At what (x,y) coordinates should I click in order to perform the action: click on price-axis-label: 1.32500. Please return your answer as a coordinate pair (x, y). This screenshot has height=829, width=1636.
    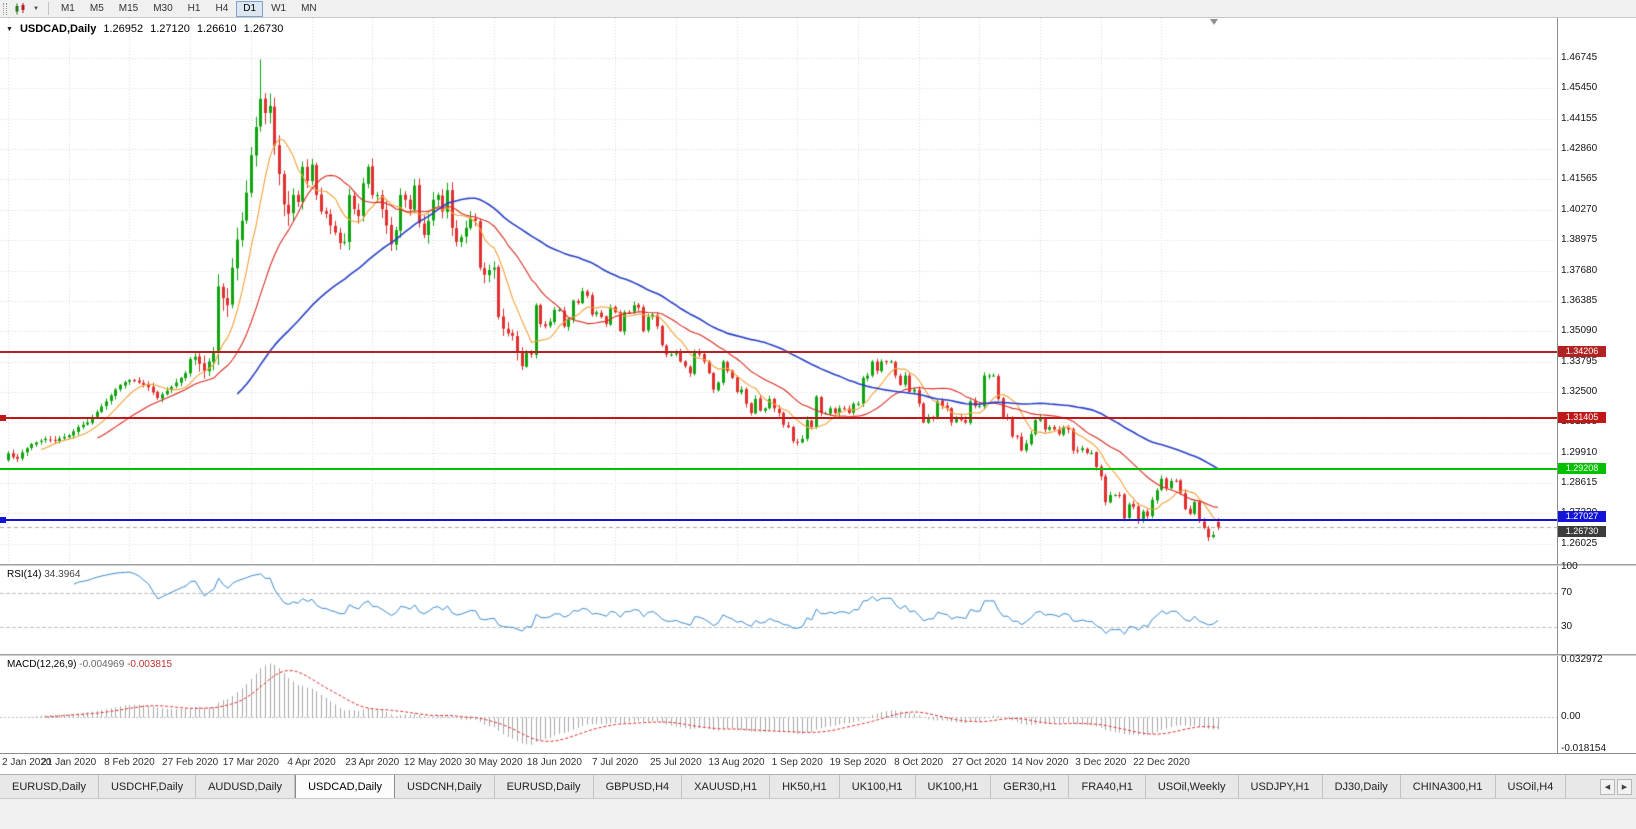
    Looking at the image, I should click on (1579, 391).